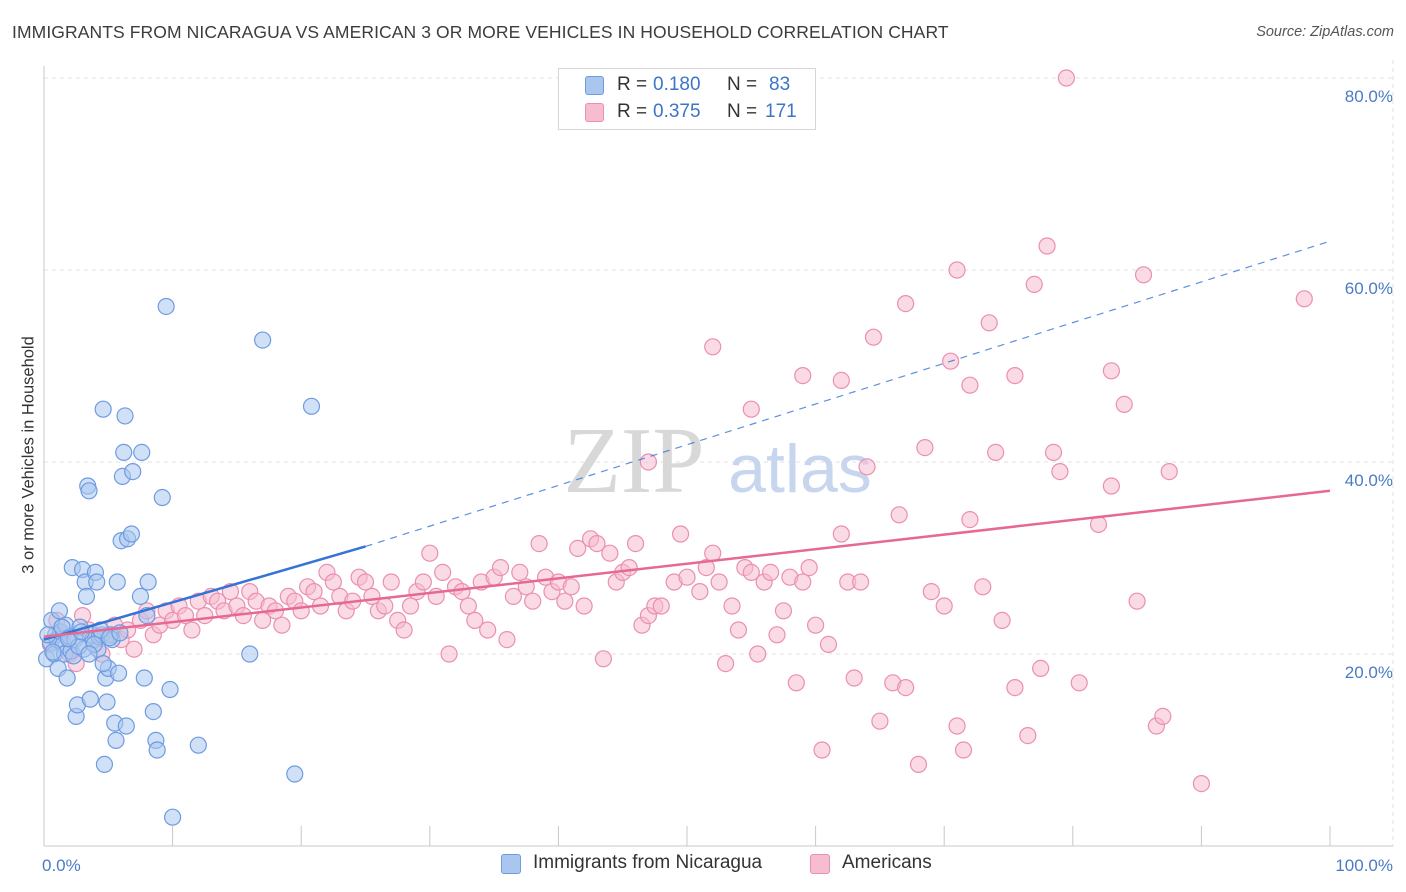 The height and width of the screenshot is (892, 1406). I want to click on legend-r-label: R =, so click(632, 111).